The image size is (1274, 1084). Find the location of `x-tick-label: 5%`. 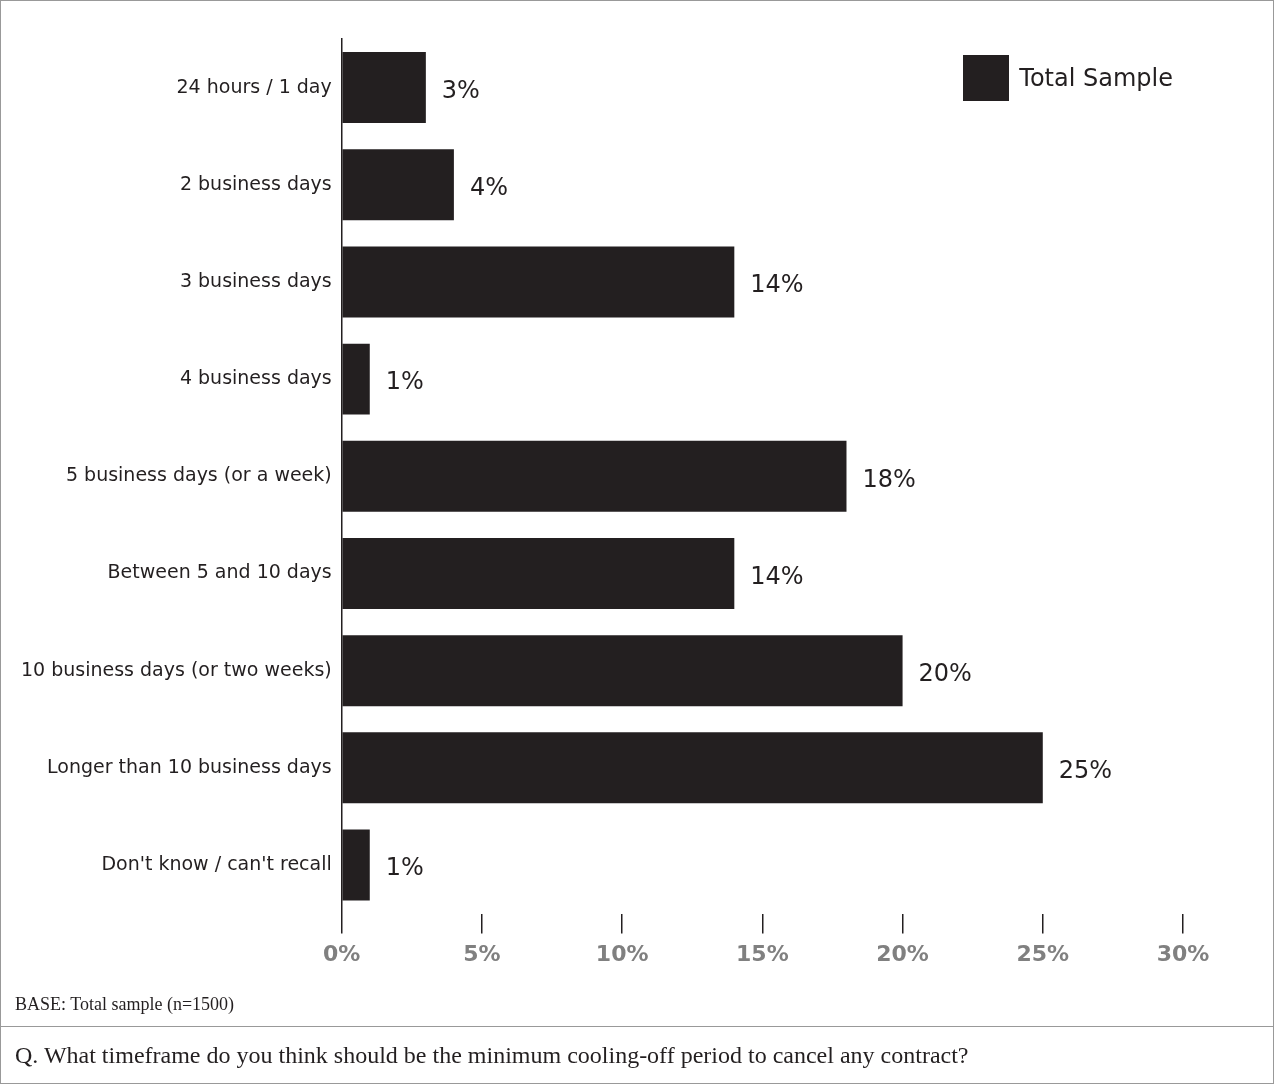

x-tick-label: 5% is located at coordinates (482, 953).